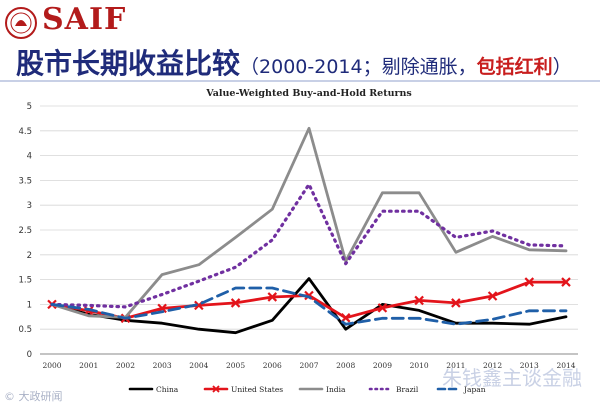 The width and height of the screenshot is (600, 410). What do you see at coordinates (128, 63) in the screenshot?
I see `title-main: 股市长期收益比较` at bounding box center [128, 63].